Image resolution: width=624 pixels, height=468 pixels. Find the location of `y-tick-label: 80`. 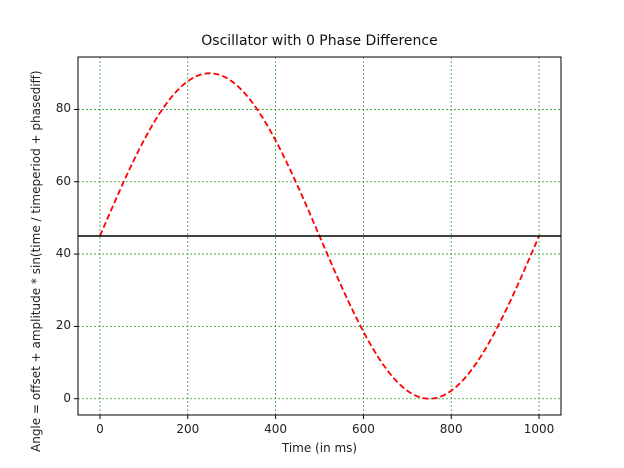

y-tick-label: 80 is located at coordinates (63, 108).